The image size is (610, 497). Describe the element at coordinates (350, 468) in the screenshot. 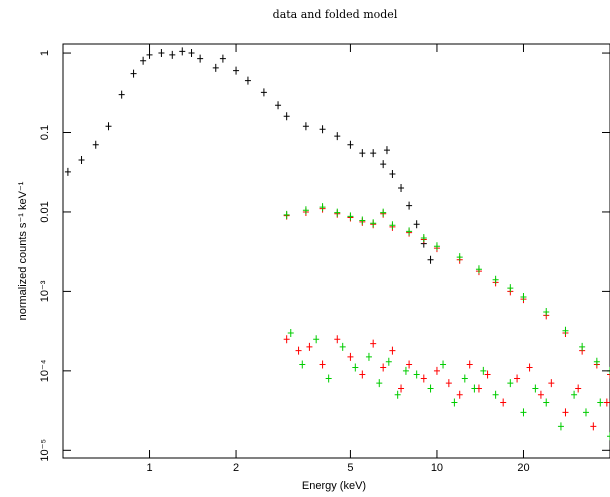

I see `x-tick-label: 5` at that location.